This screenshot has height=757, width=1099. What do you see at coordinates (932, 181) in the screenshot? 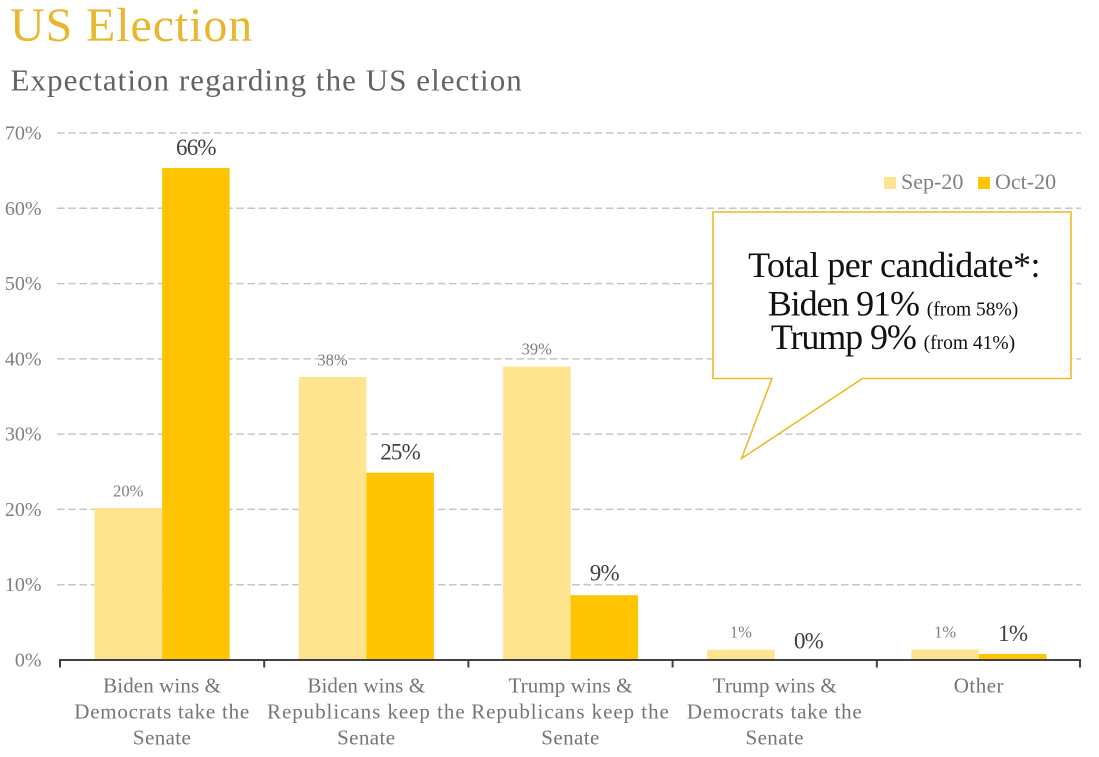
I see `svg-text: Sep-20` at bounding box center [932, 181].